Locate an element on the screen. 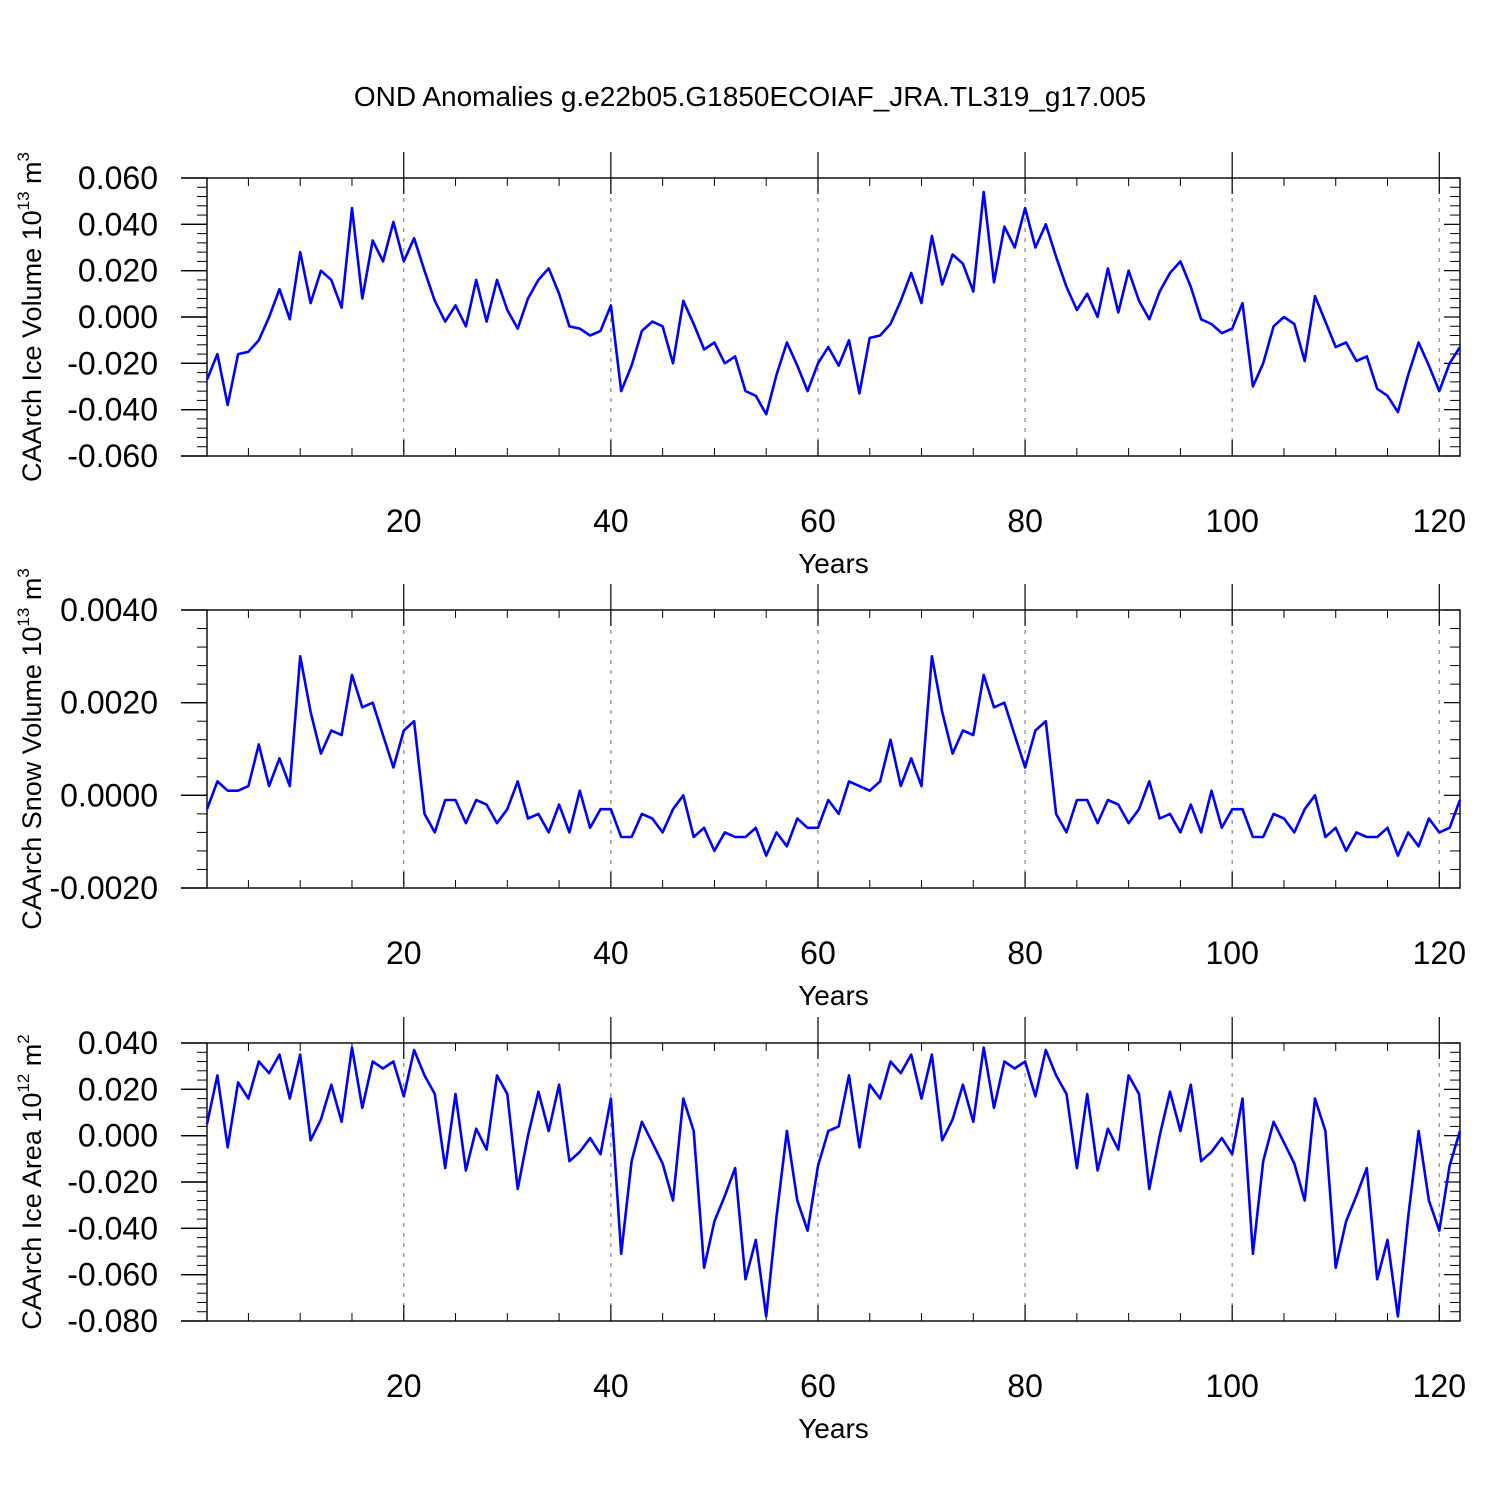 The width and height of the screenshot is (1500, 1500). y-tick-label: 0.0040 is located at coordinates (109, 610).